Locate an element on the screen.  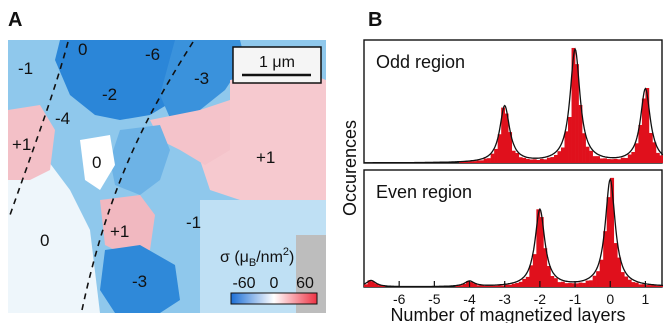
map-region-red-left is located at coordinates (31, 142).